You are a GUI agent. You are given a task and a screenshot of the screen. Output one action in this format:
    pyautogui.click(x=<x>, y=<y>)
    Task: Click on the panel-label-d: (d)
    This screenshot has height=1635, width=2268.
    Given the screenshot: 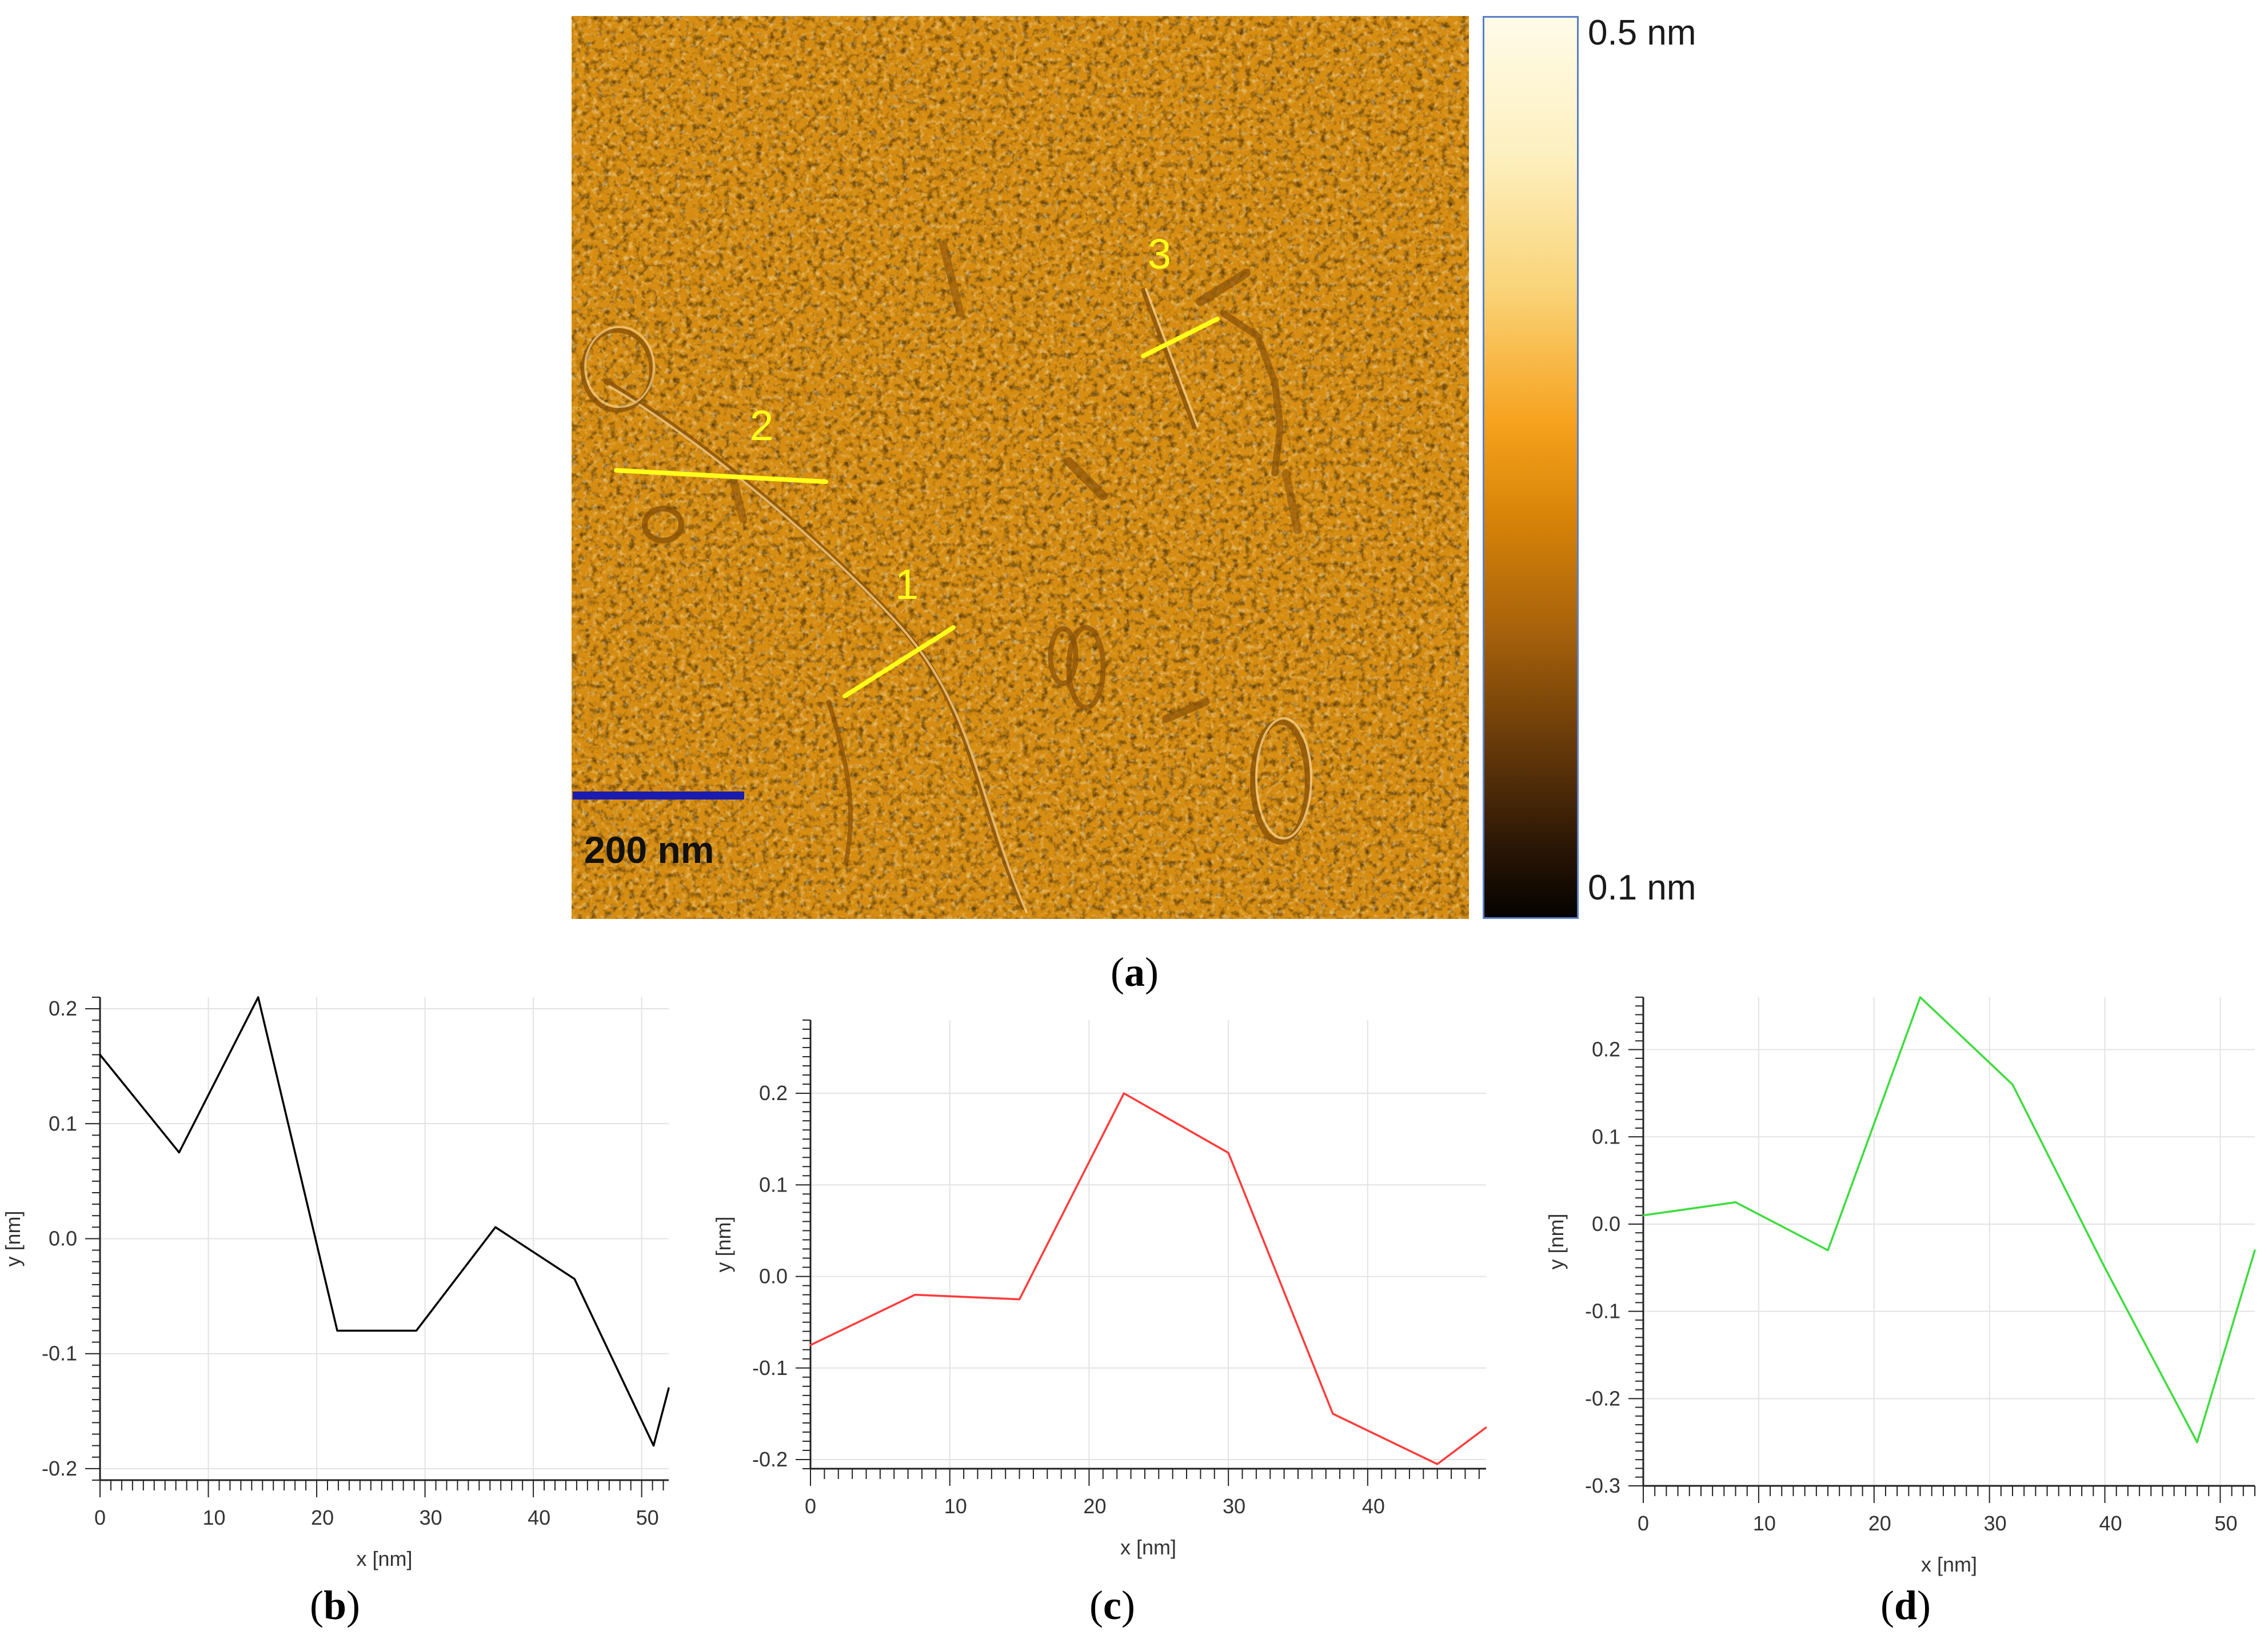 What is the action you would take?
    pyautogui.click(x=1905, y=1605)
    